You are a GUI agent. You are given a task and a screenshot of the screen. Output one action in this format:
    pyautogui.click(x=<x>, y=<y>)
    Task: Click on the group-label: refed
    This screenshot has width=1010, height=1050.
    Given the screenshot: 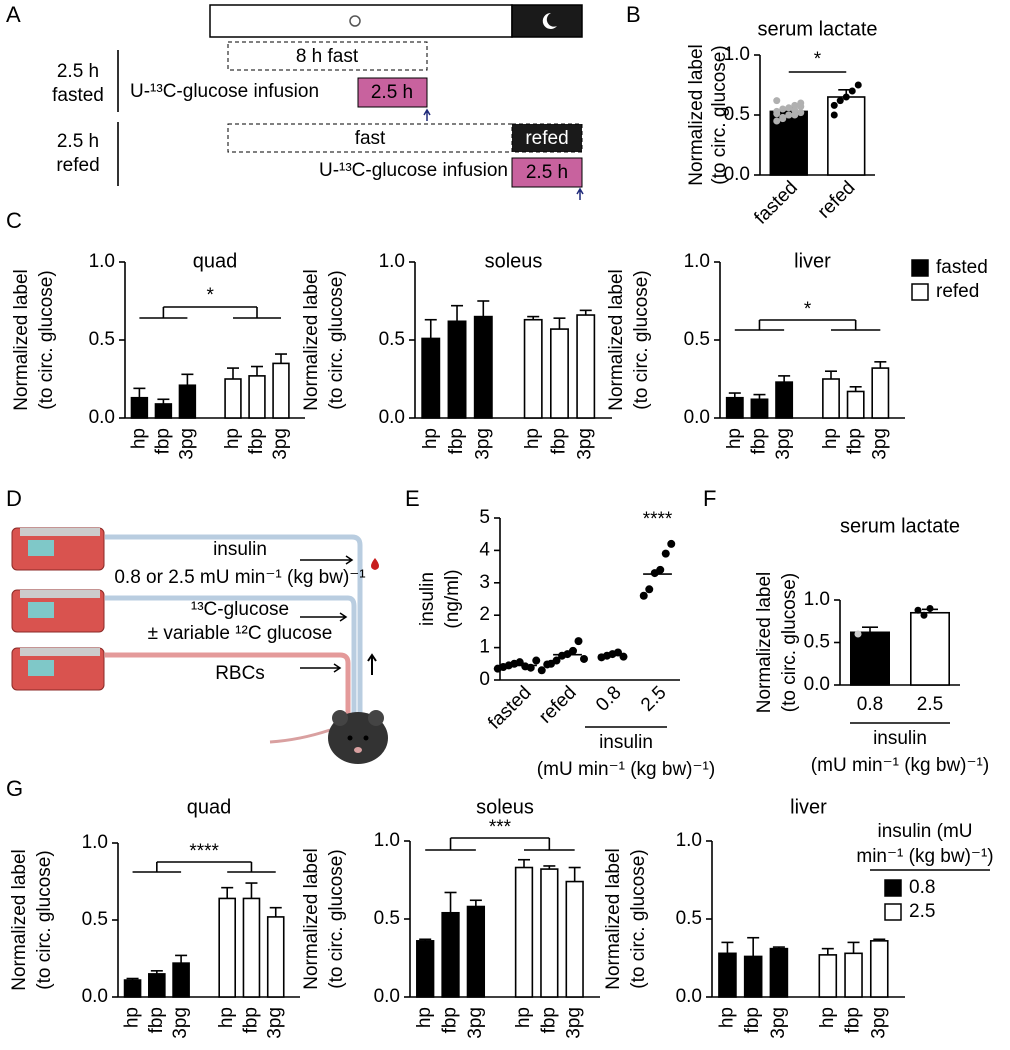 What is the action you would take?
    pyautogui.click(x=77, y=165)
    